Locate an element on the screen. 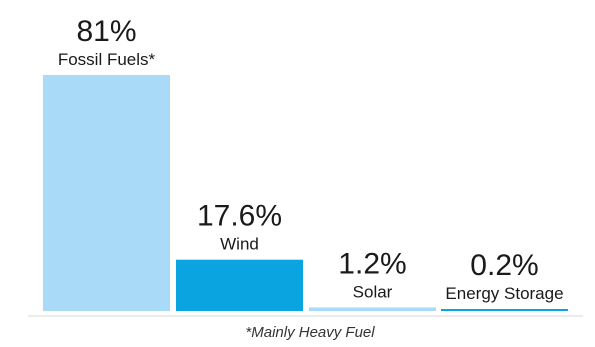 This screenshot has width=595, height=347. bar-wind is located at coordinates (239, 285).